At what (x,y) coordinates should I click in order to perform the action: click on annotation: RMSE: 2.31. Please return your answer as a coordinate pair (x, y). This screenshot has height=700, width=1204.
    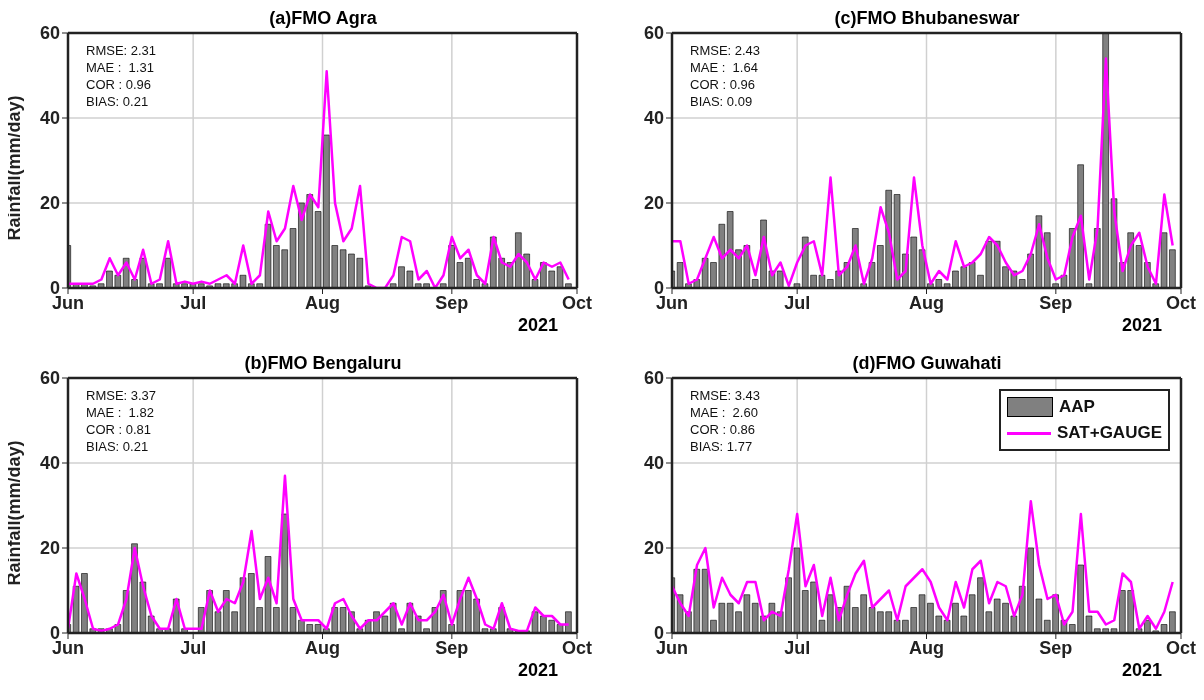
    Looking at the image, I should click on (121, 50).